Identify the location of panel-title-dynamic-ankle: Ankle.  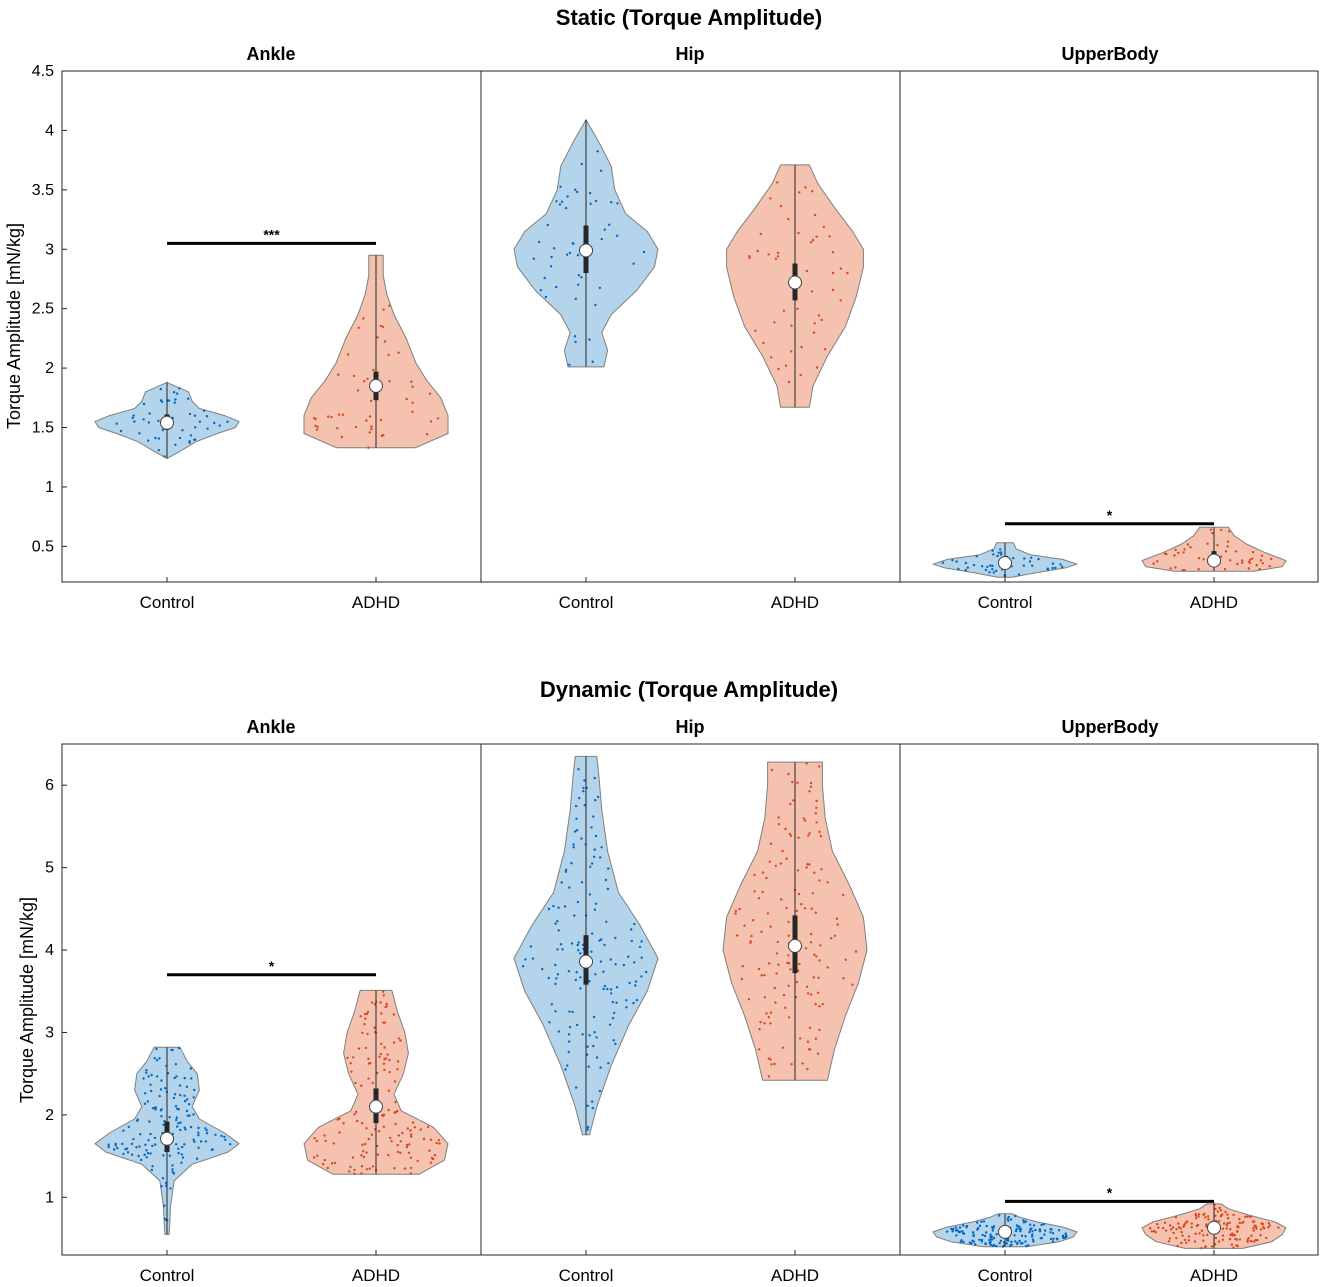
(270, 727).